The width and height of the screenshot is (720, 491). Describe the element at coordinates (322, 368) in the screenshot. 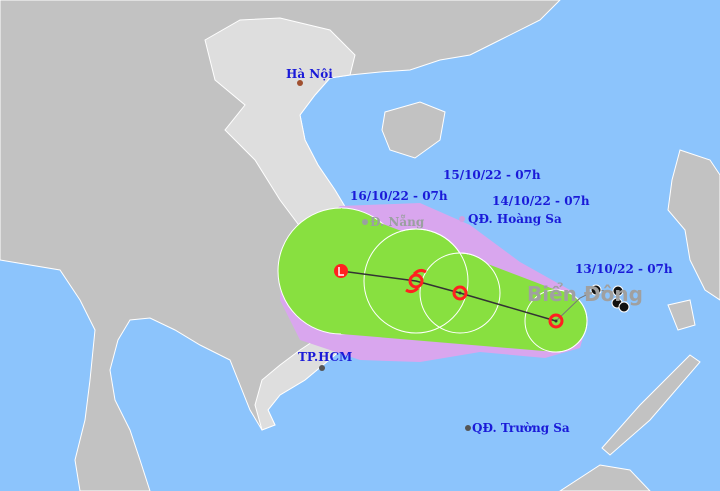

I see `hcm-dot` at that location.